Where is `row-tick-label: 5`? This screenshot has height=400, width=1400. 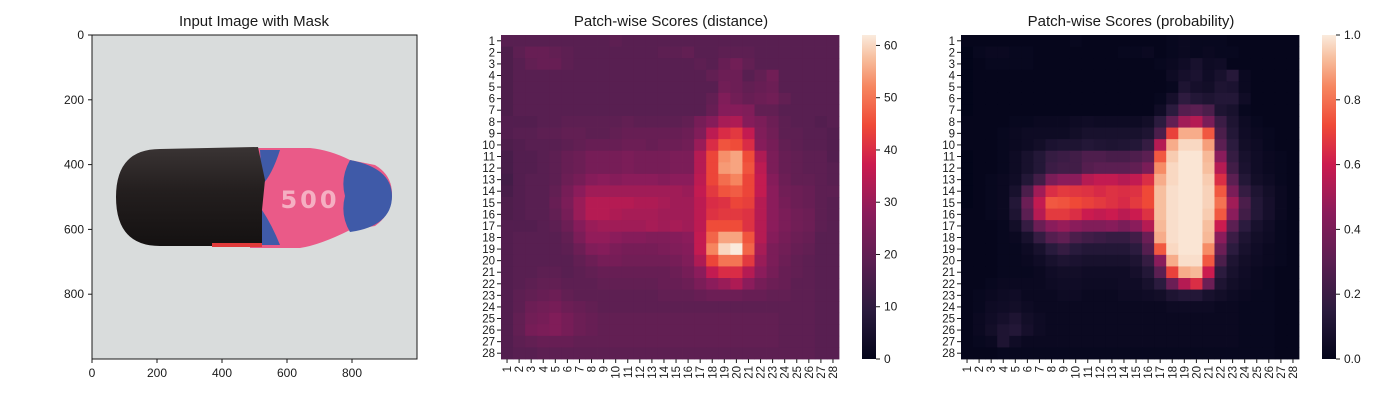 row-tick-label: 5 is located at coordinates (952, 88).